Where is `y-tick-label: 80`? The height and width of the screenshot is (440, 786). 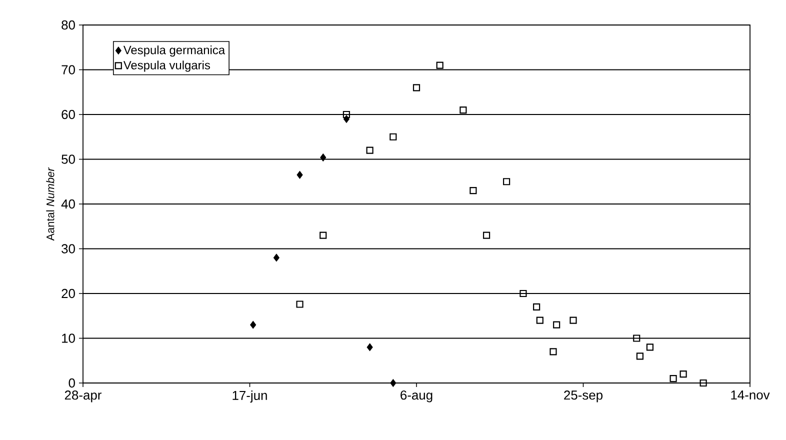 y-tick-label: 80 is located at coordinates (68, 25).